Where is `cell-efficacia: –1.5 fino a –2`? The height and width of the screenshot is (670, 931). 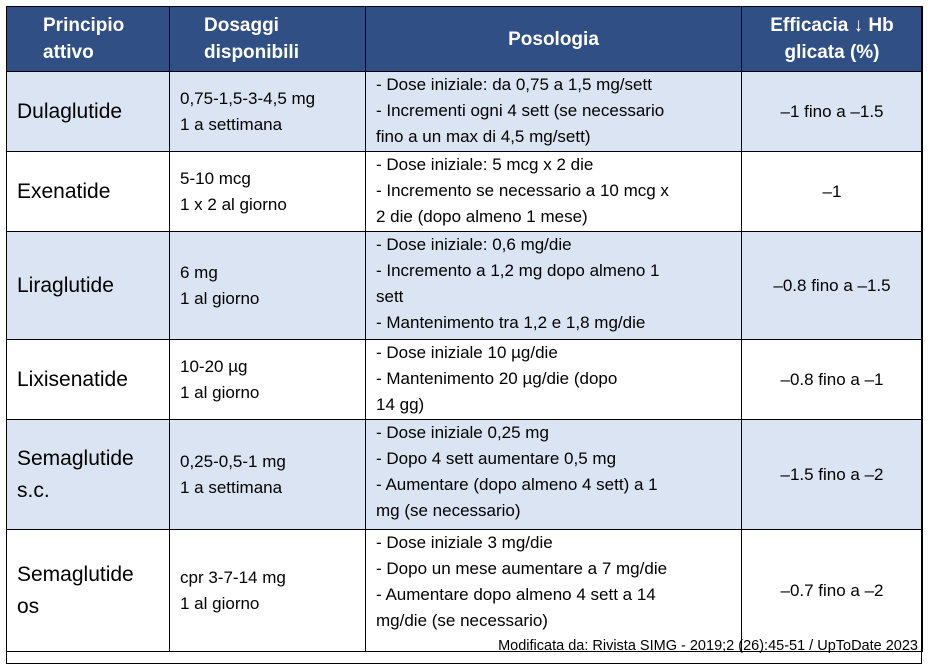 cell-efficacia: –1.5 fino a –2 is located at coordinates (832, 474).